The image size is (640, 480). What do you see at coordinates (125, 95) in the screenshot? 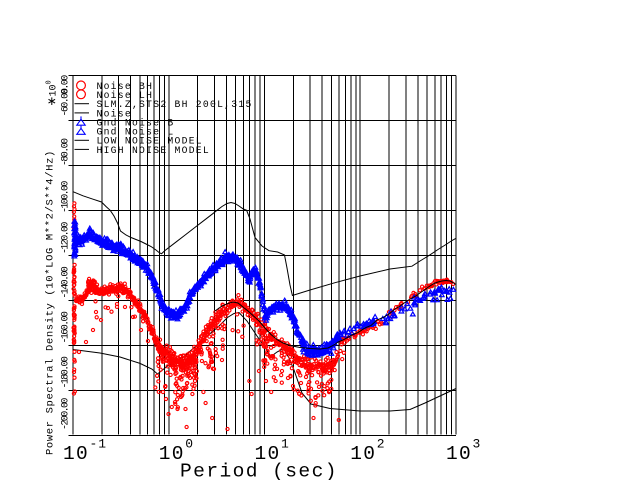
I see `svg-text: Noise LH` at bounding box center [125, 95].